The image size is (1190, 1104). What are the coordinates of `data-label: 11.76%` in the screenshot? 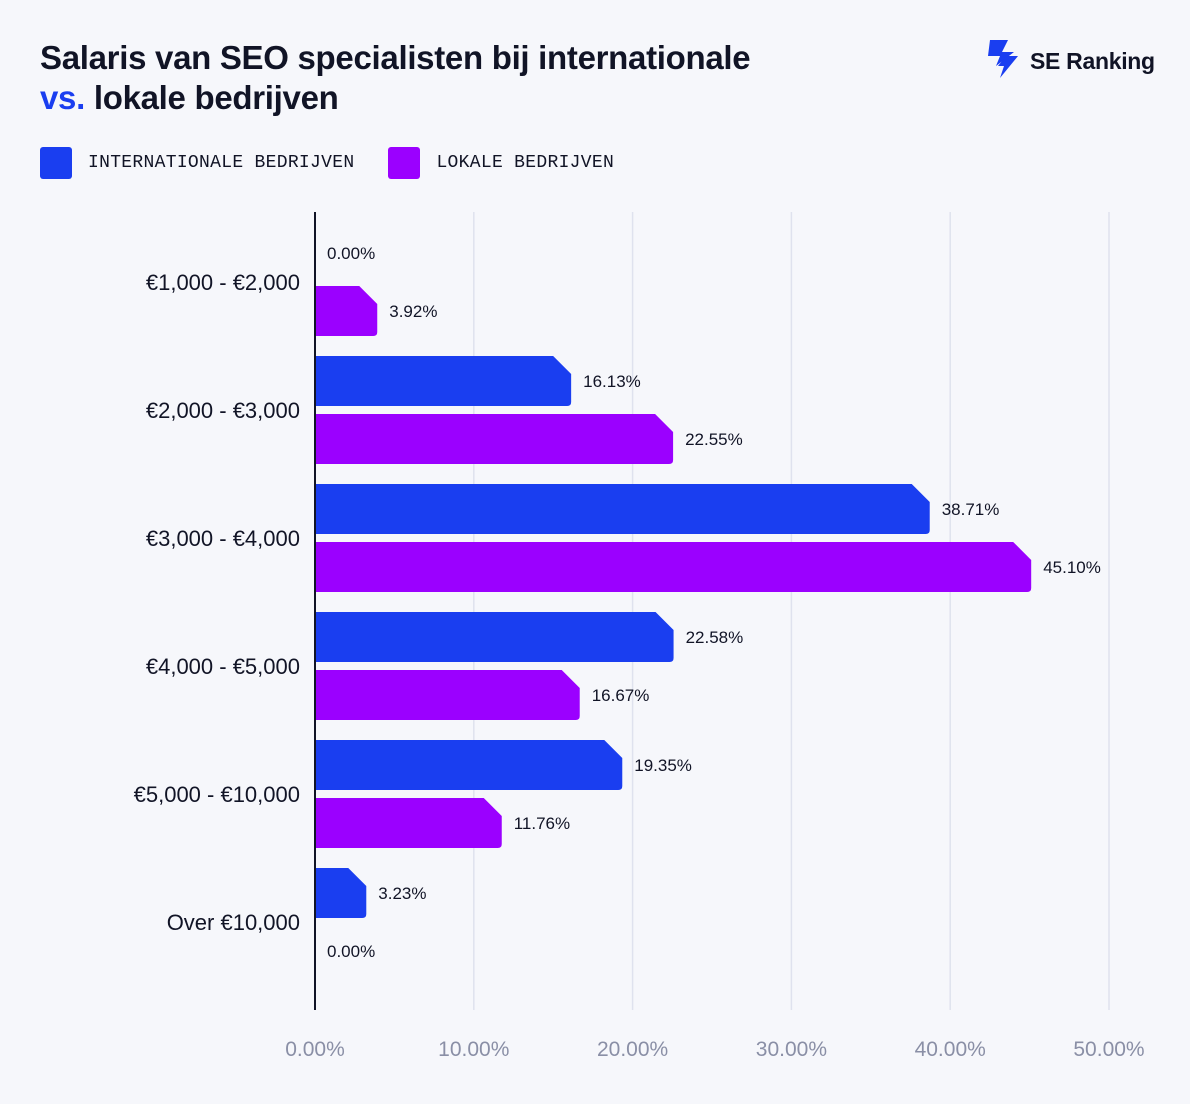 It's located at (542, 823).